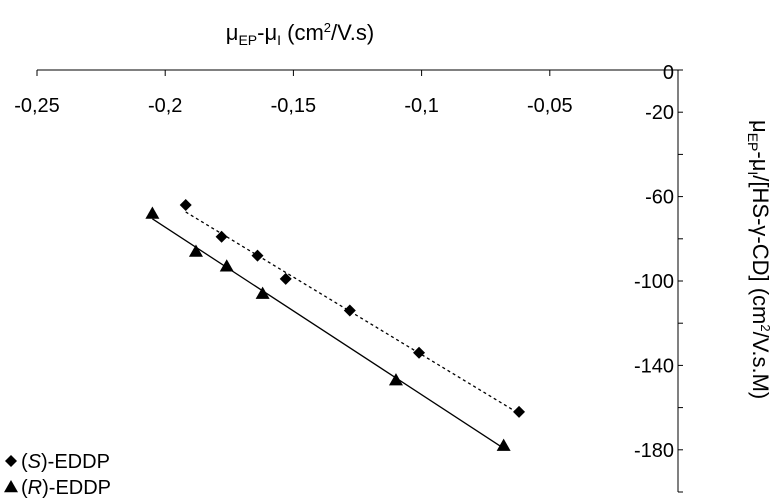 This screenshot has width=778, height=503. Describe the element at coordinates (550, 106) in the screenshot. I see `x-tick-label: -0,05` at that location.